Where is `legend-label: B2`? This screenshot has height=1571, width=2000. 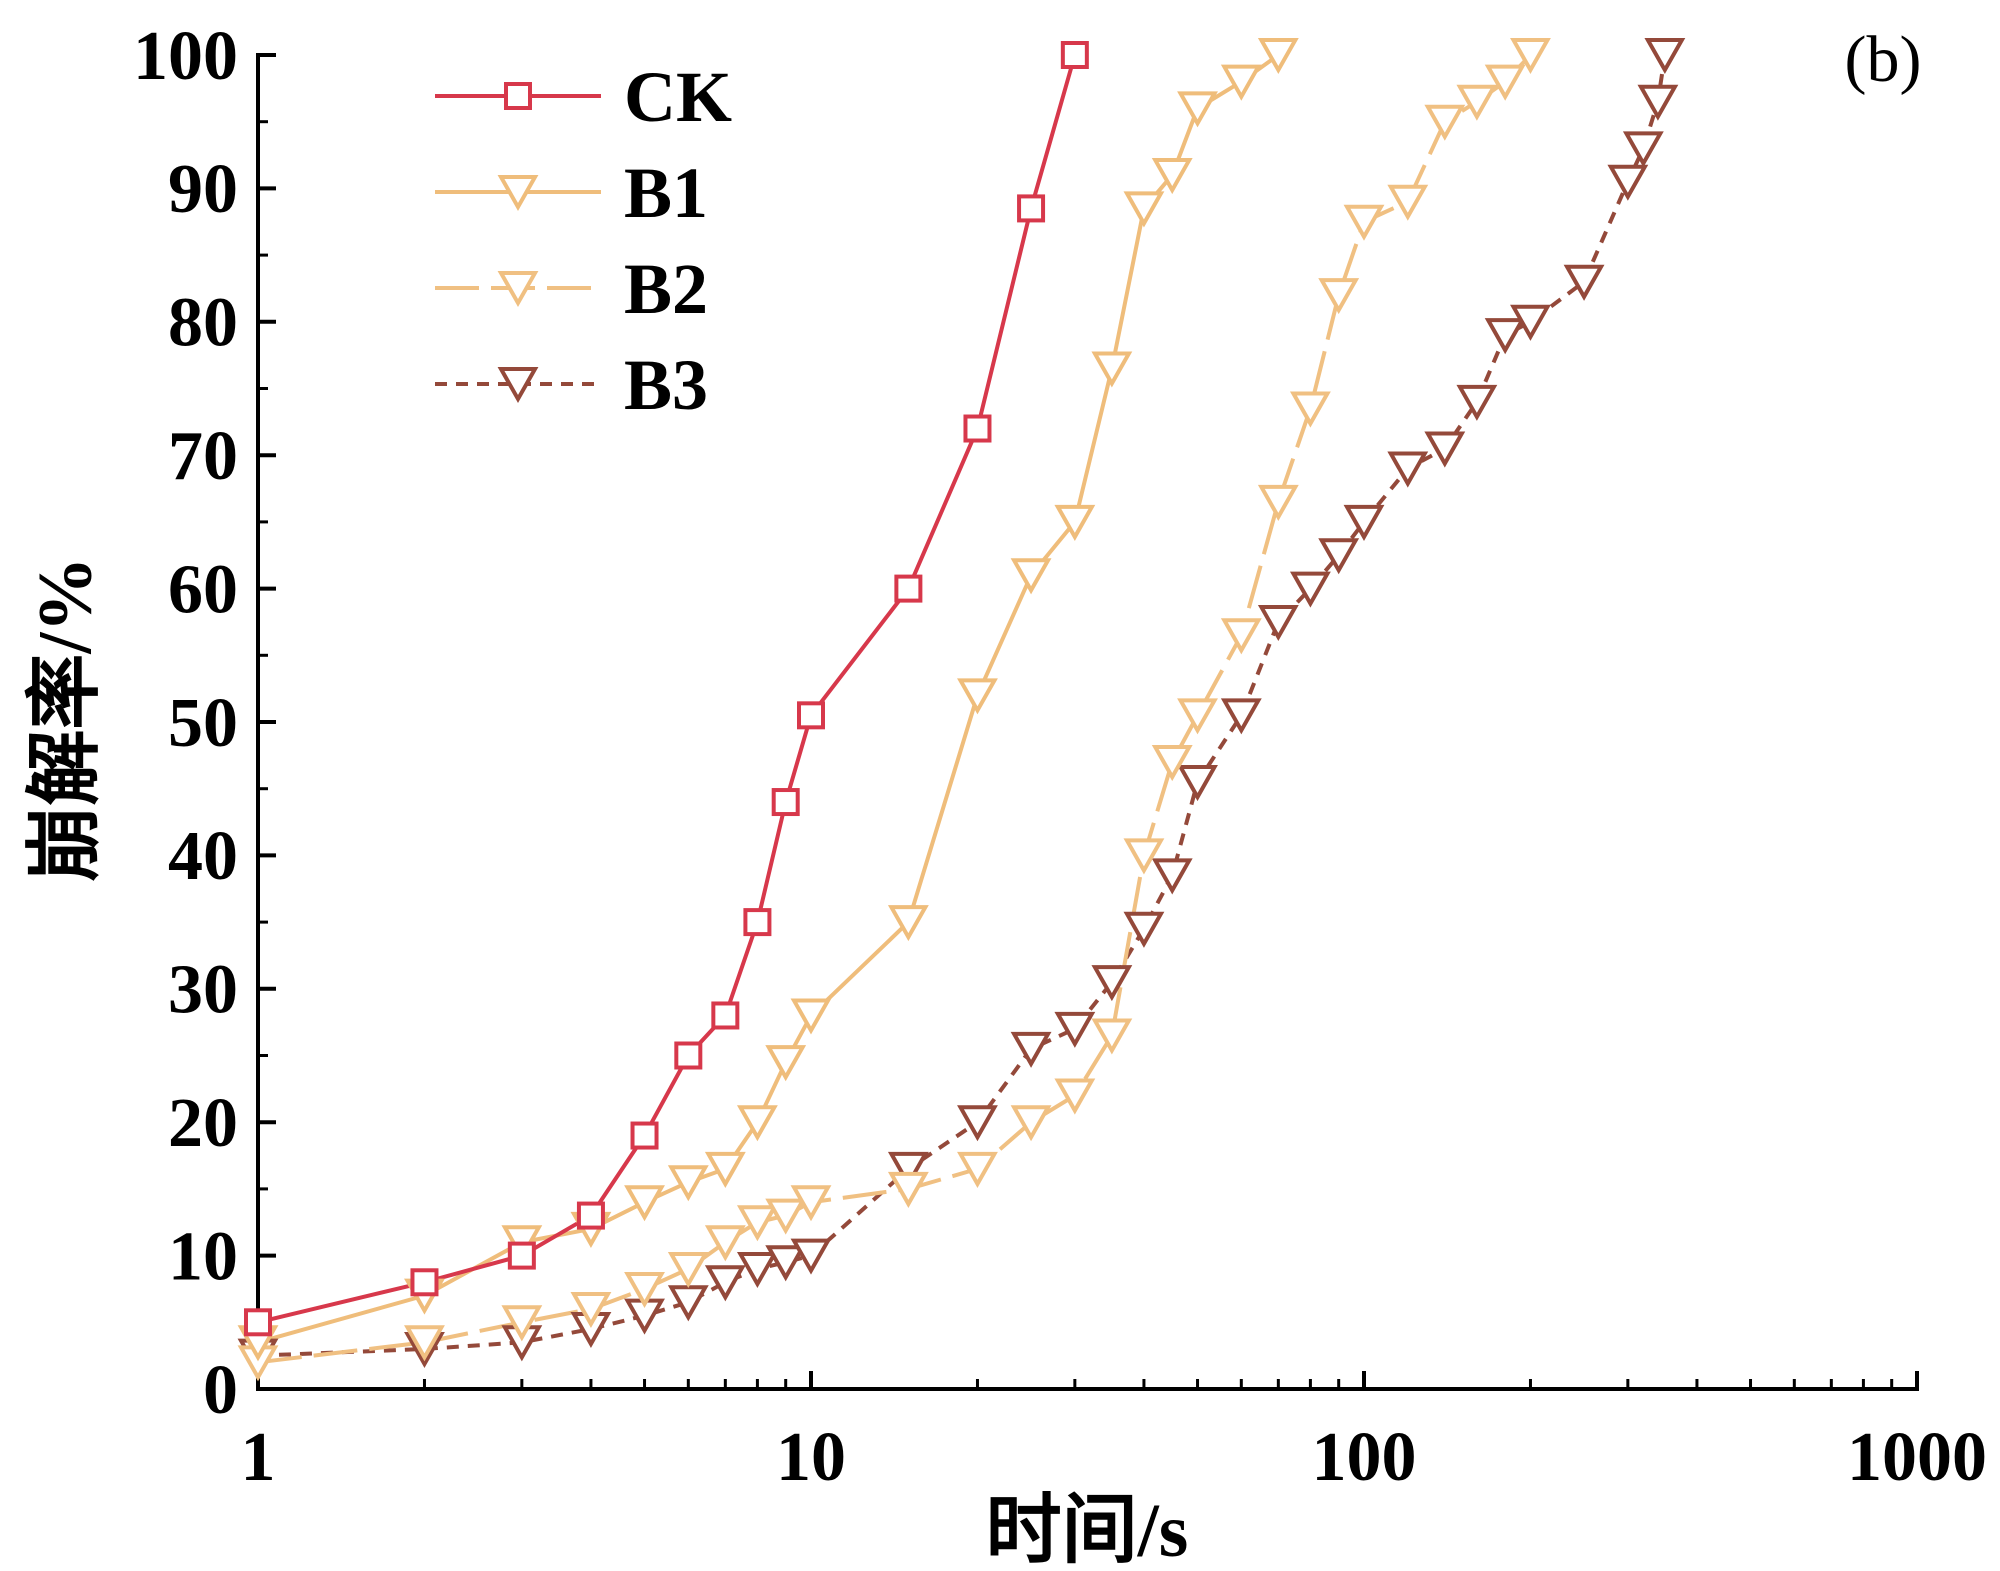
legend-label: B2 is located at coordinates (666, 289).